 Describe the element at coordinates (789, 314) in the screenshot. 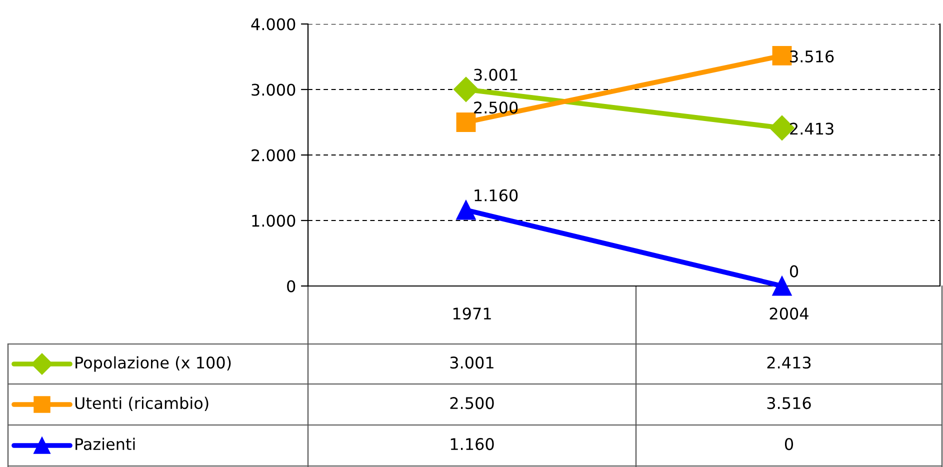

I see `x-tick-label: 2004` at that location.